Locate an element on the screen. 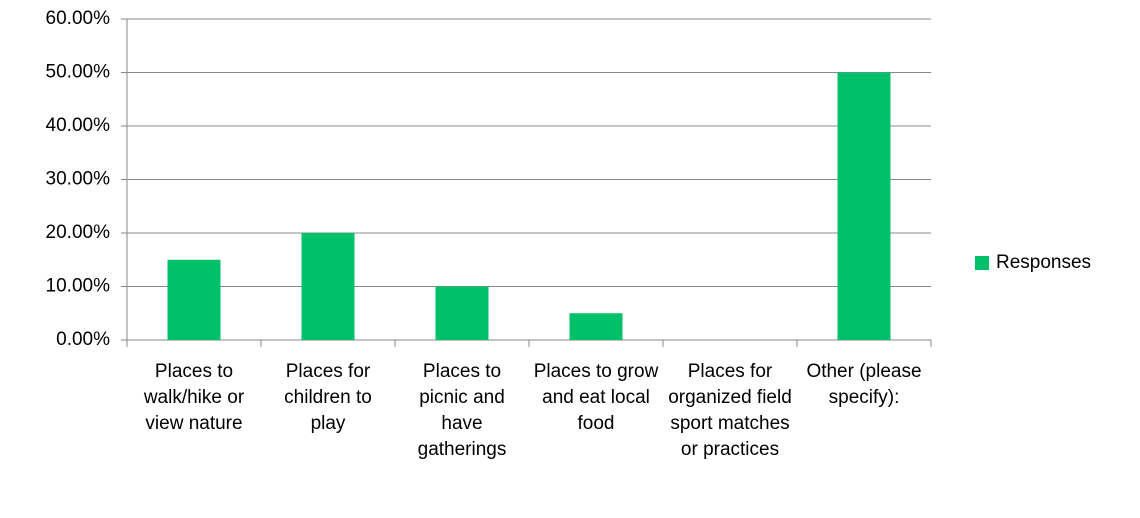 This screenshot has height=518, width=1140. legend-label: Responses is located at coordinates (1043, 262).